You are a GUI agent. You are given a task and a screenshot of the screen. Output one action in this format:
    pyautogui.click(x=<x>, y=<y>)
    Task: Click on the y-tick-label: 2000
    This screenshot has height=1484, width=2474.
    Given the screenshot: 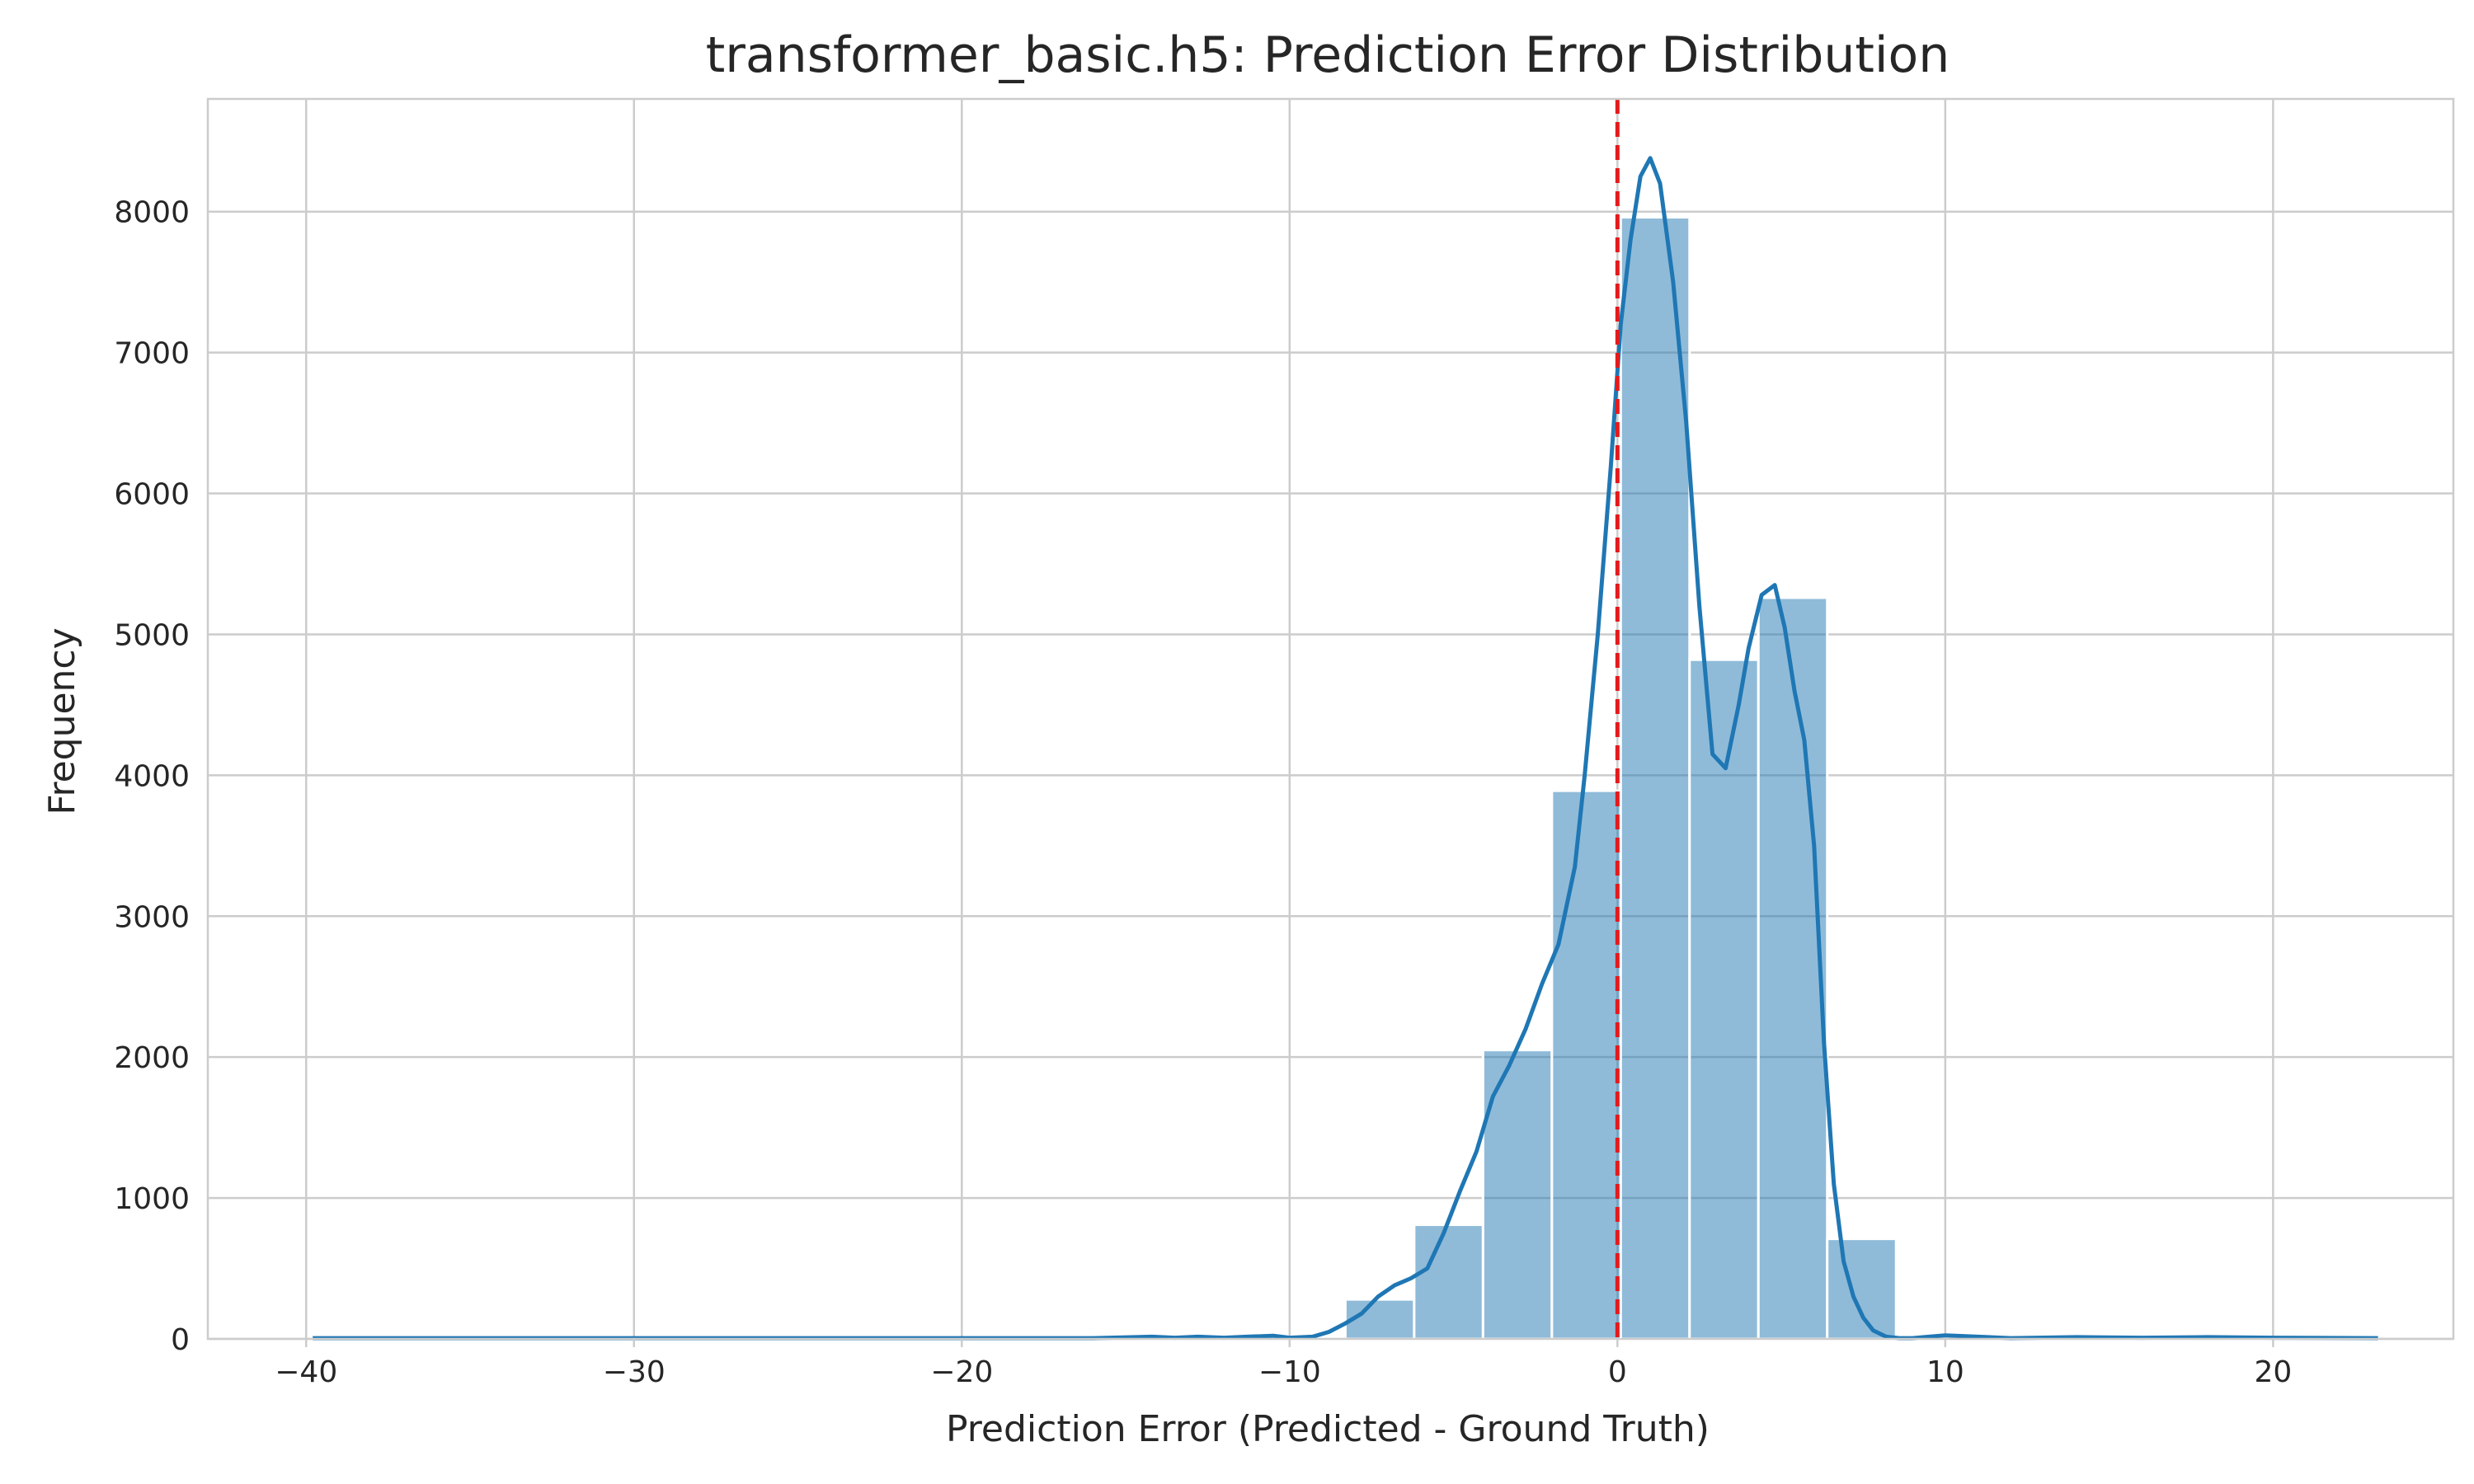 What is the action you would take?
    pyautogui.click(x=152, y=1058)
    